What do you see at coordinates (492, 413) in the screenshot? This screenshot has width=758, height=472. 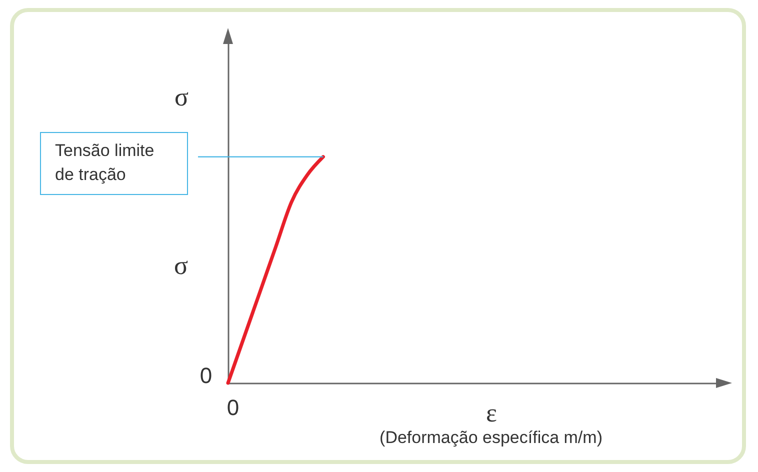 I see `x-axis-title: ε` at bounding box center [492, 413].